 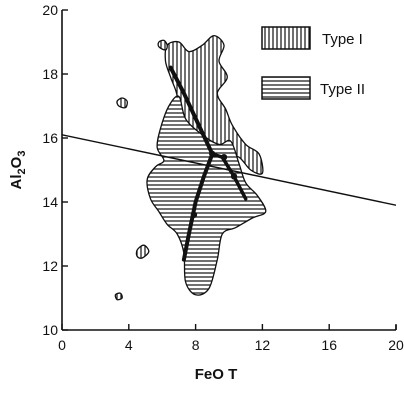 What do you see at coordinates (191, 163) in the screenshot?
I see `trend-line` at bounding box center [191, 163].